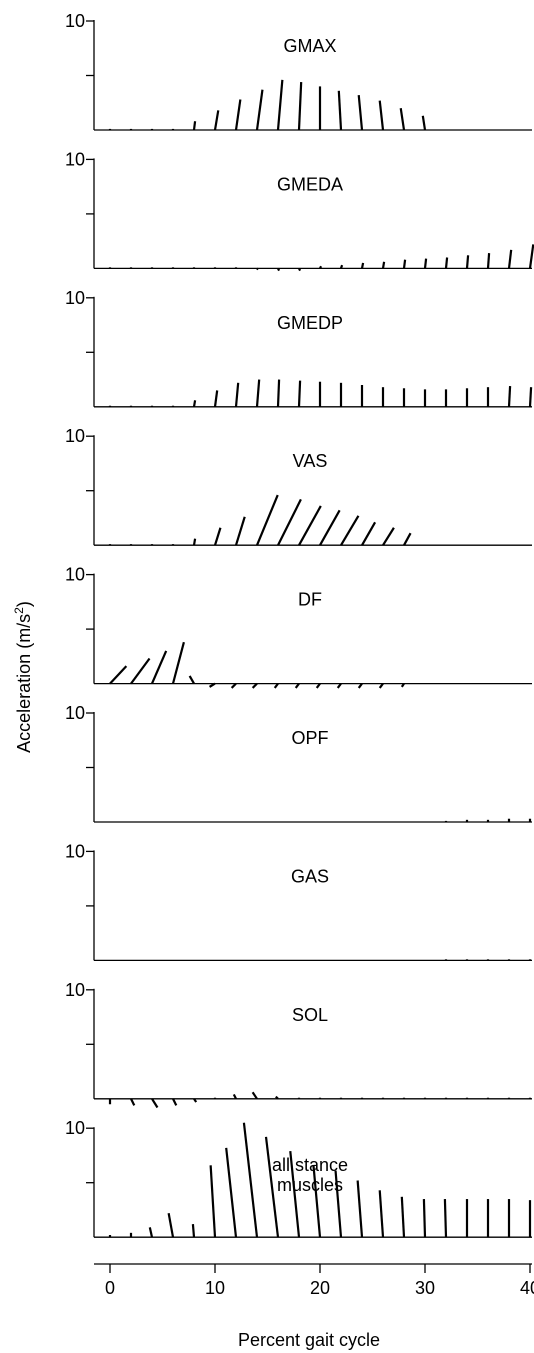  What do you see at coordinates (298, 71) in the screenshot?
I see `panel-gmax: 10 GMAX` at bounding box center [298, 71].